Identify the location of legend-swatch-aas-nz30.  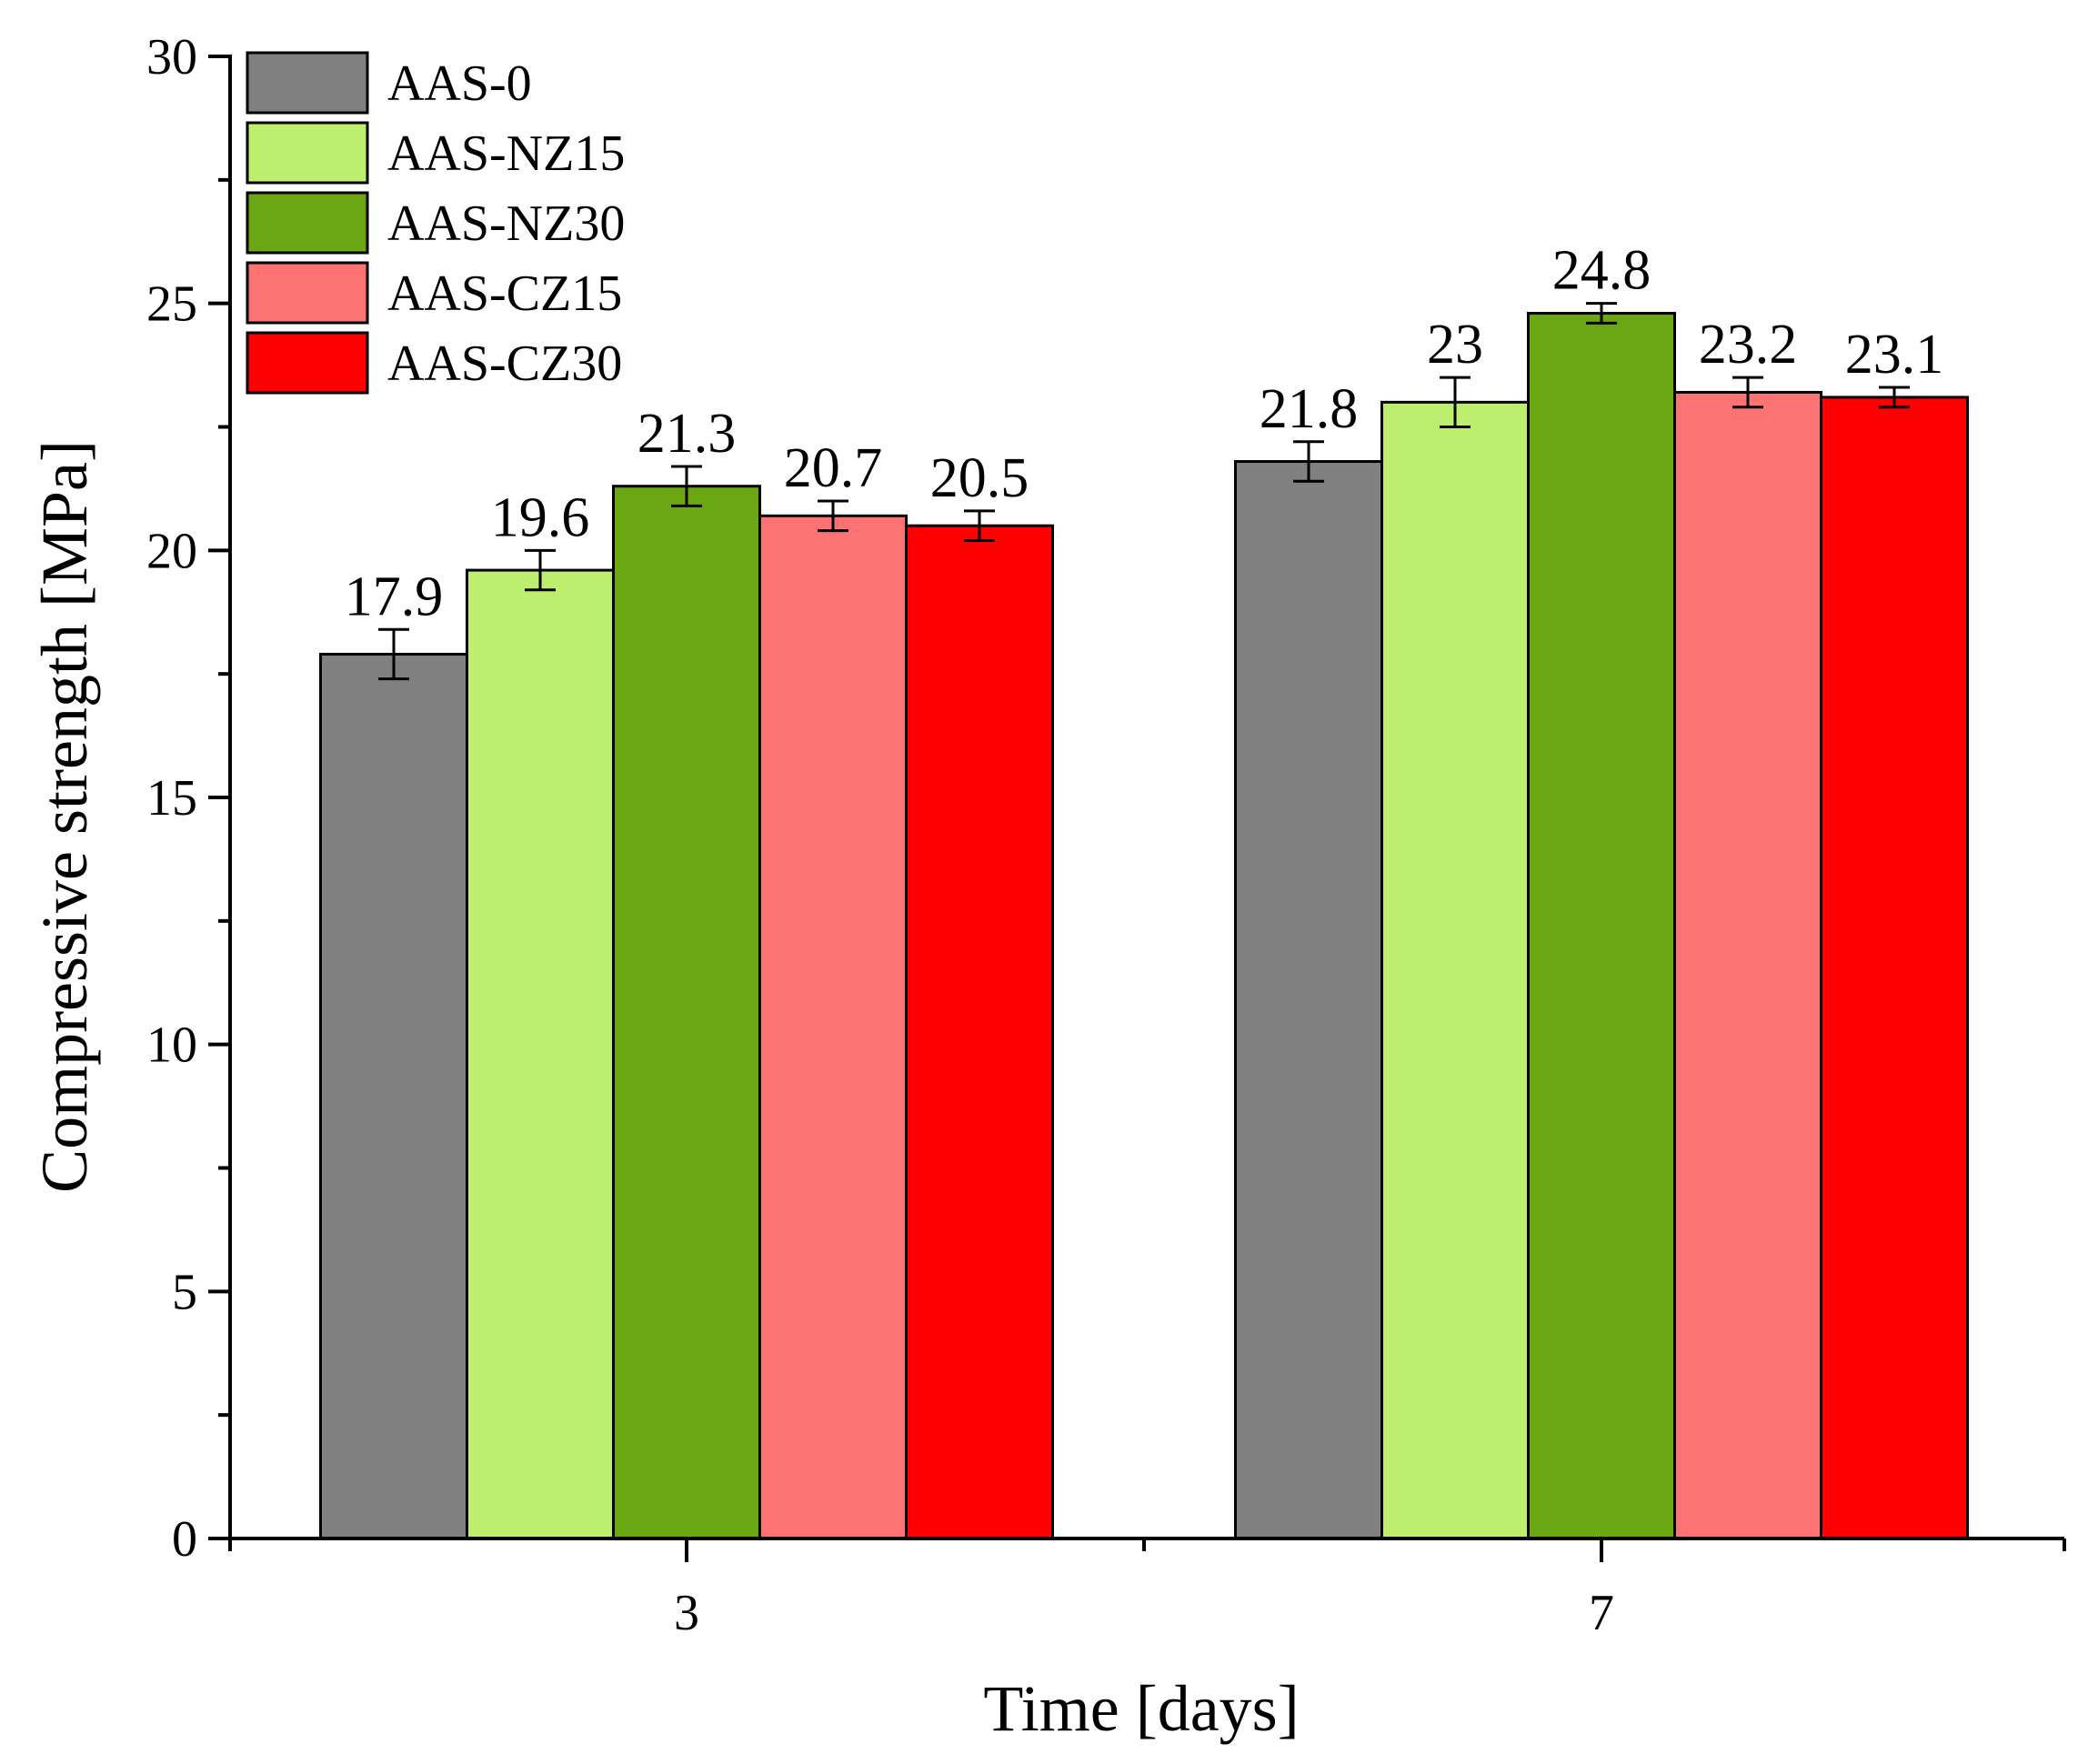
(307, 223).